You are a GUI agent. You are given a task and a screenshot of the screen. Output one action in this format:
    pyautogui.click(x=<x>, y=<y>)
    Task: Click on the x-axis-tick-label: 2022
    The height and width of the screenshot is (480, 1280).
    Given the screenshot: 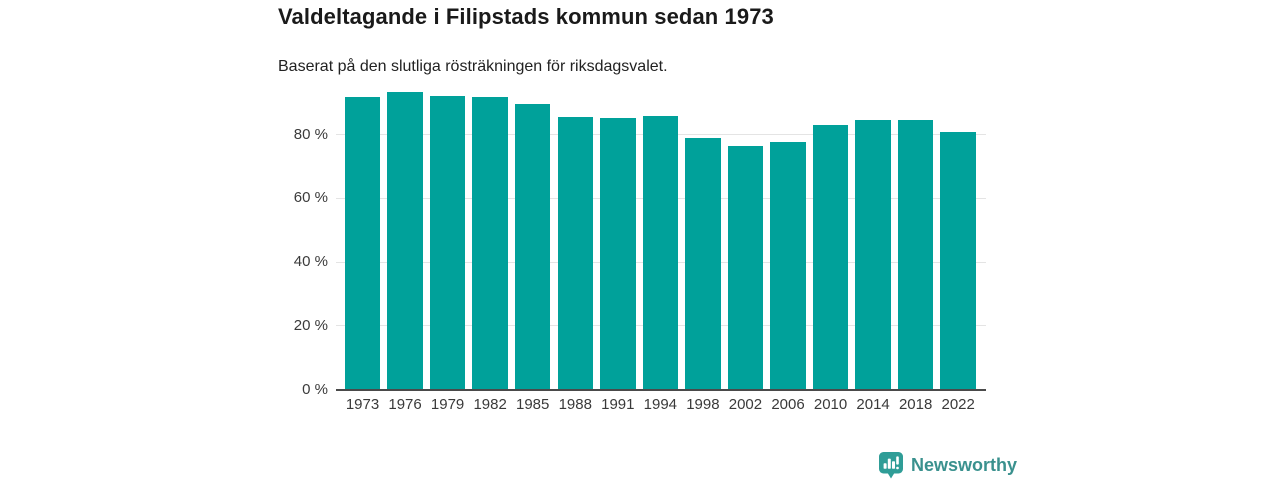 What is the action you would take?
    pyautogui.click(x=958, y=404)
    